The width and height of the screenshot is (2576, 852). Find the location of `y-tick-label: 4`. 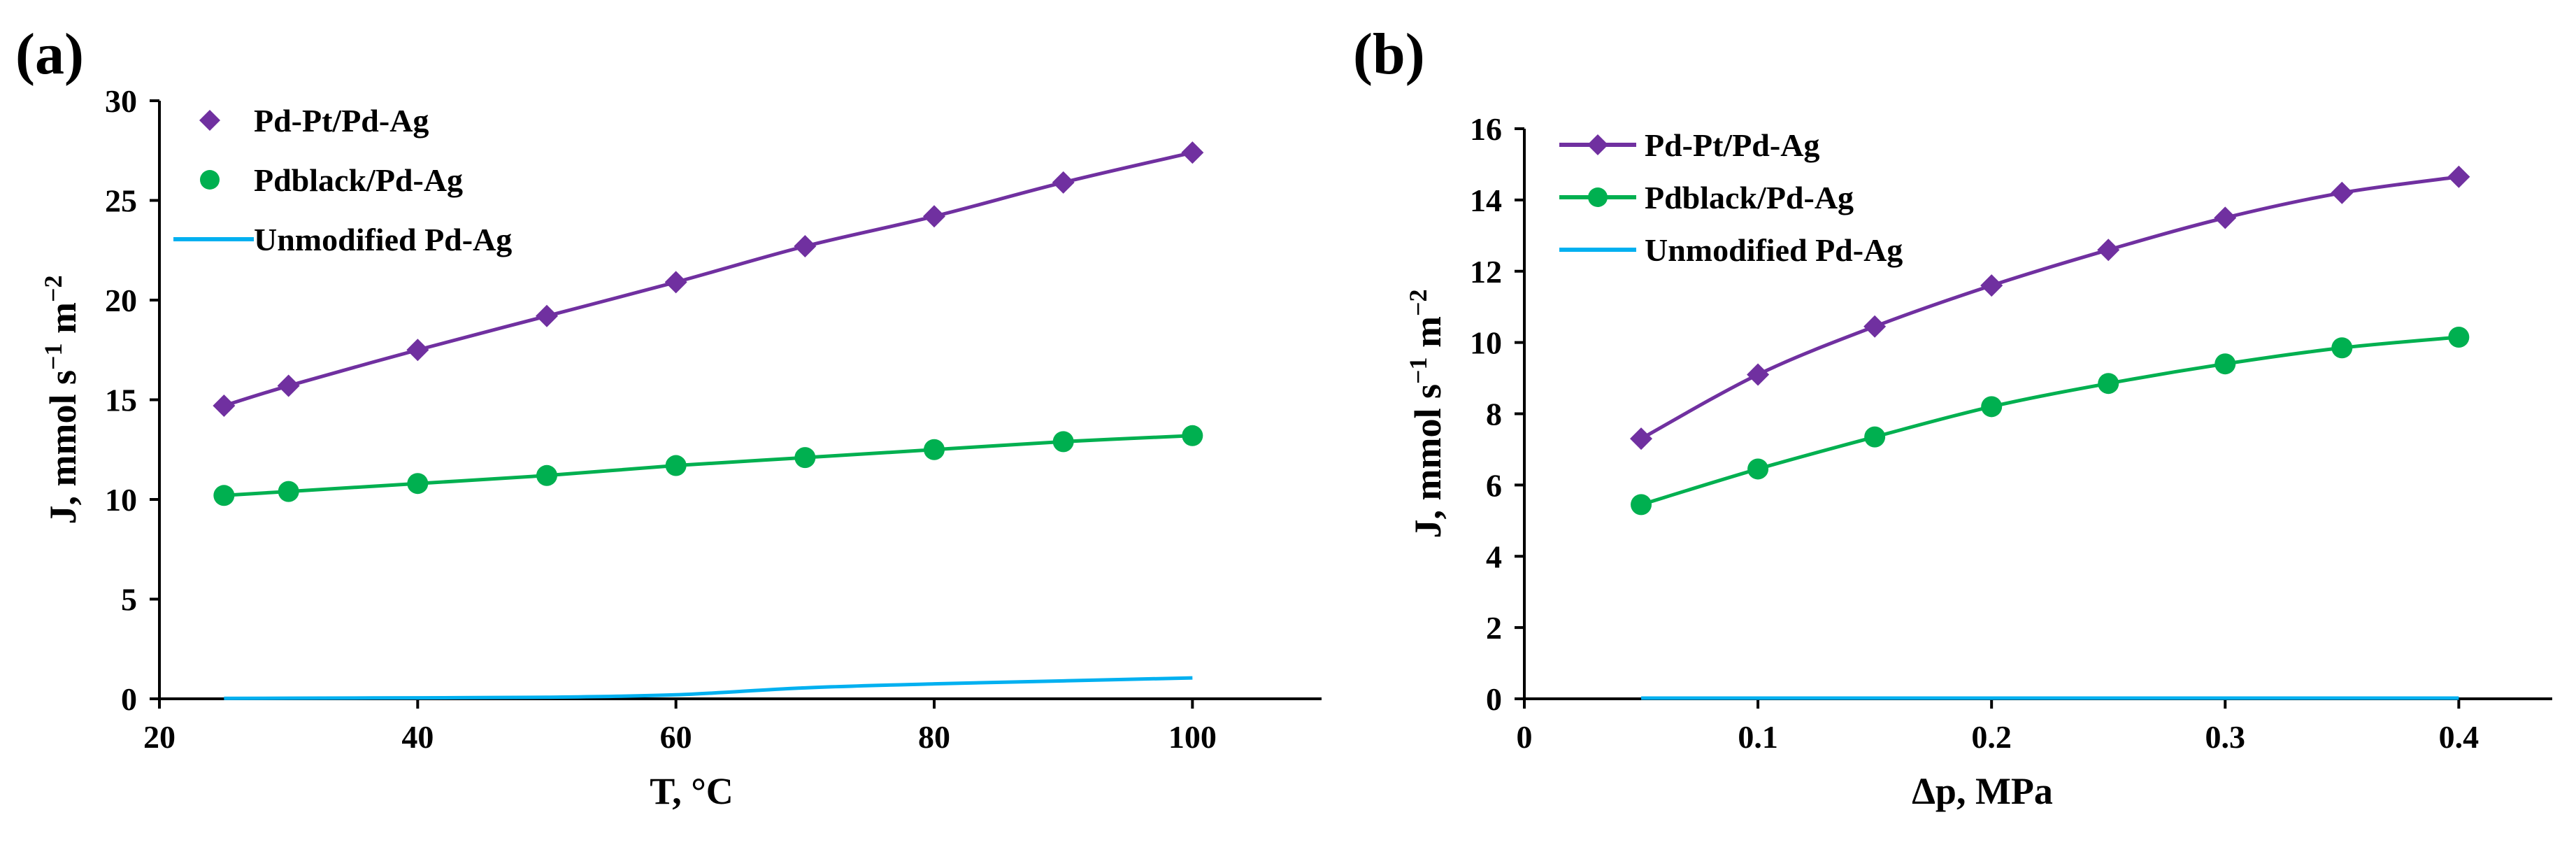

y-tick-label: 4 is located at coordinates (1494, 557).